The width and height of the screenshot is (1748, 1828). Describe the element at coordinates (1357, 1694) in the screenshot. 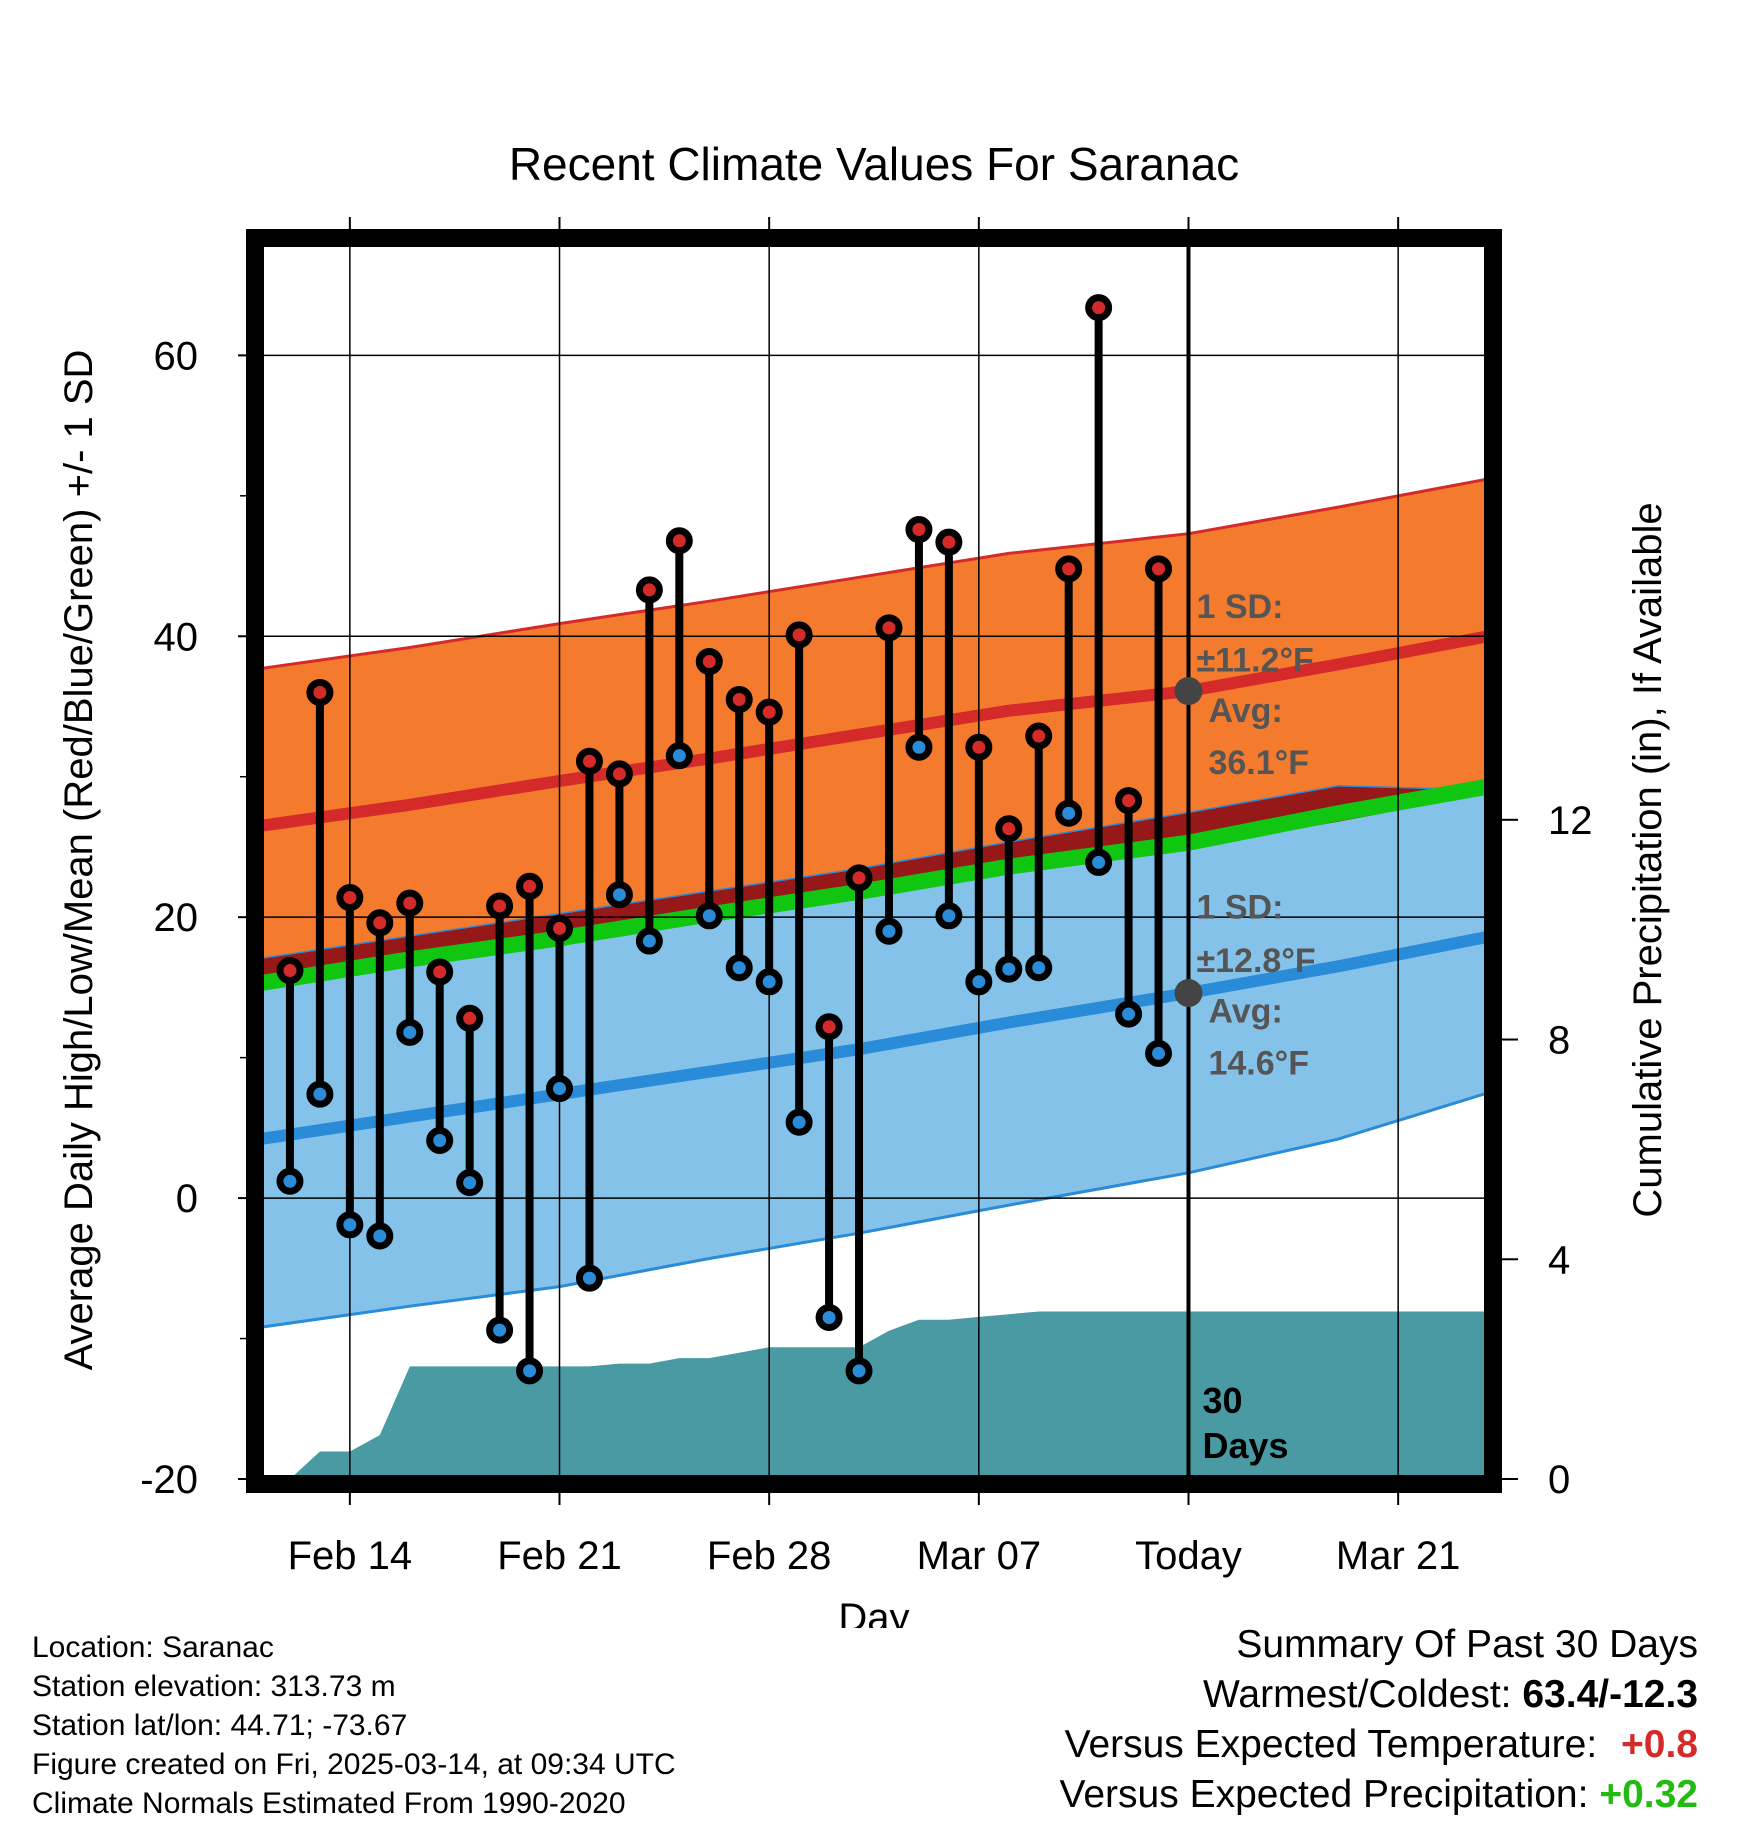

I see `warm-cold-label: Warmest/Coldest:` at that location.